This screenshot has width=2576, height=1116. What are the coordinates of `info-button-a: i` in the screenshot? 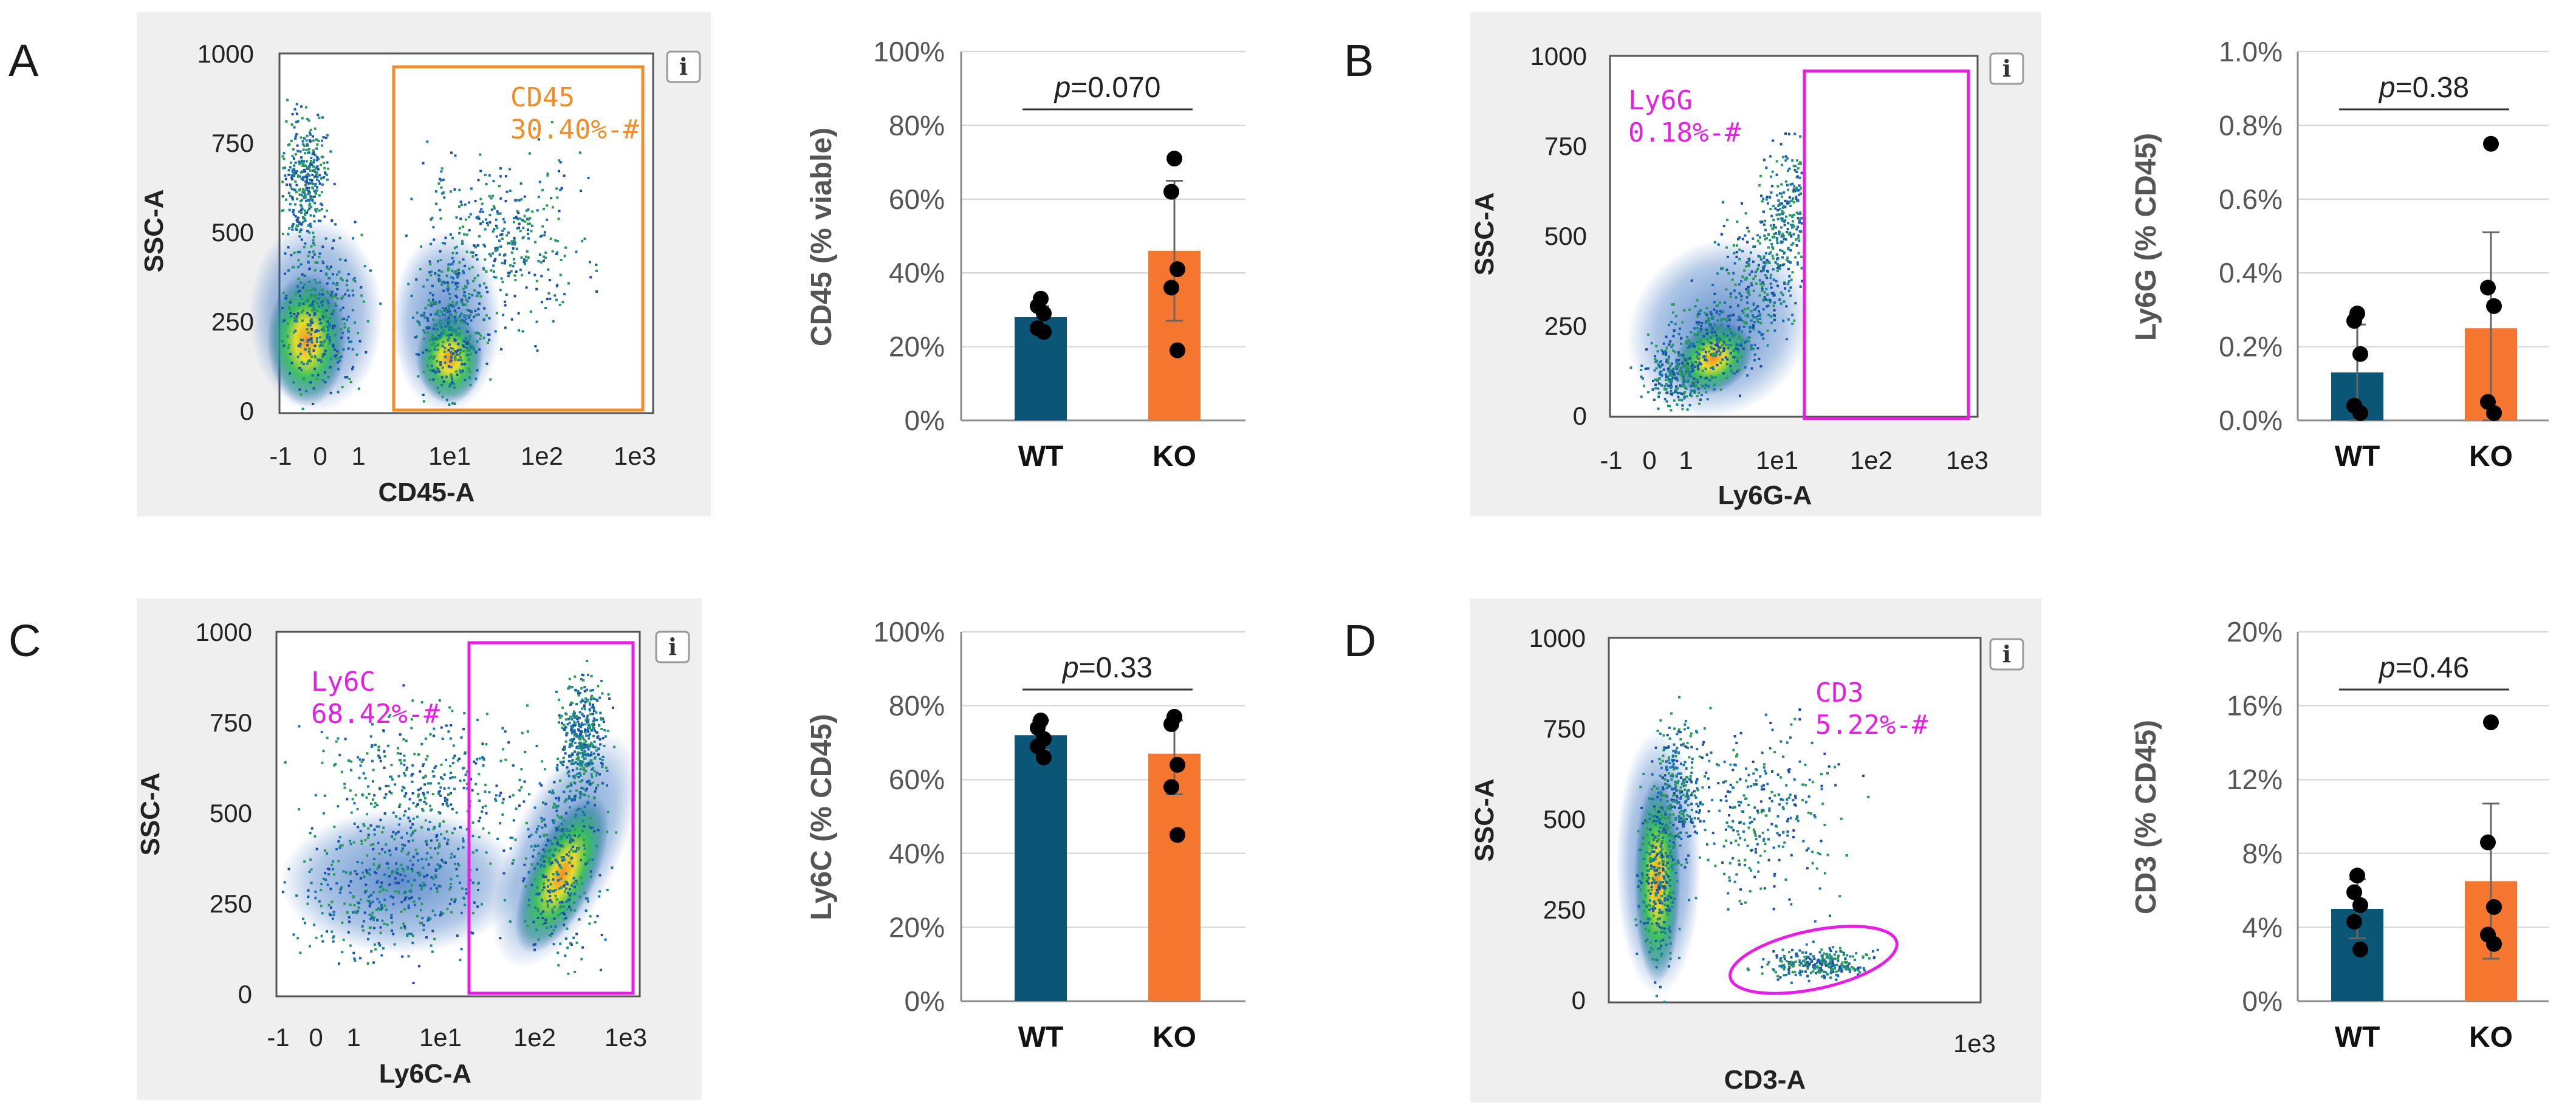 It's located at (683, 66).